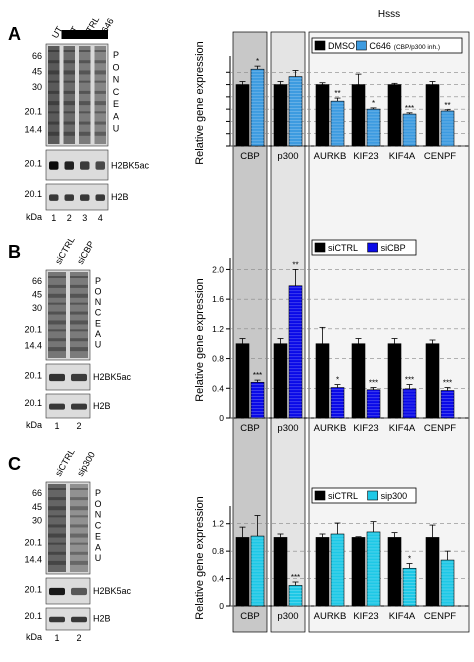  What do you see at coordinates (343, 496) in the screenshot?
I see `legend-label: siCTRL` at bounding box center [343, 496].